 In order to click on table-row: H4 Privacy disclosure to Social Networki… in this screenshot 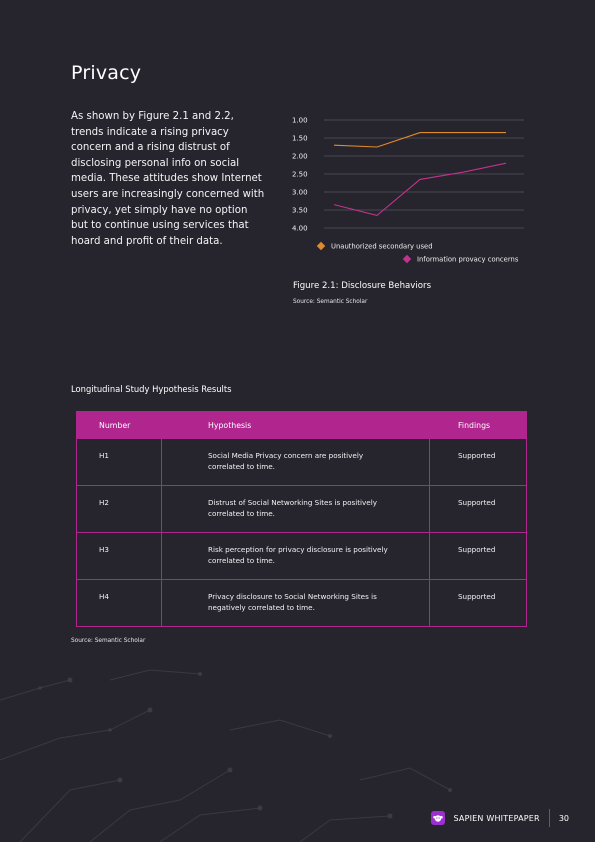, I will do `click(301, 603)`.